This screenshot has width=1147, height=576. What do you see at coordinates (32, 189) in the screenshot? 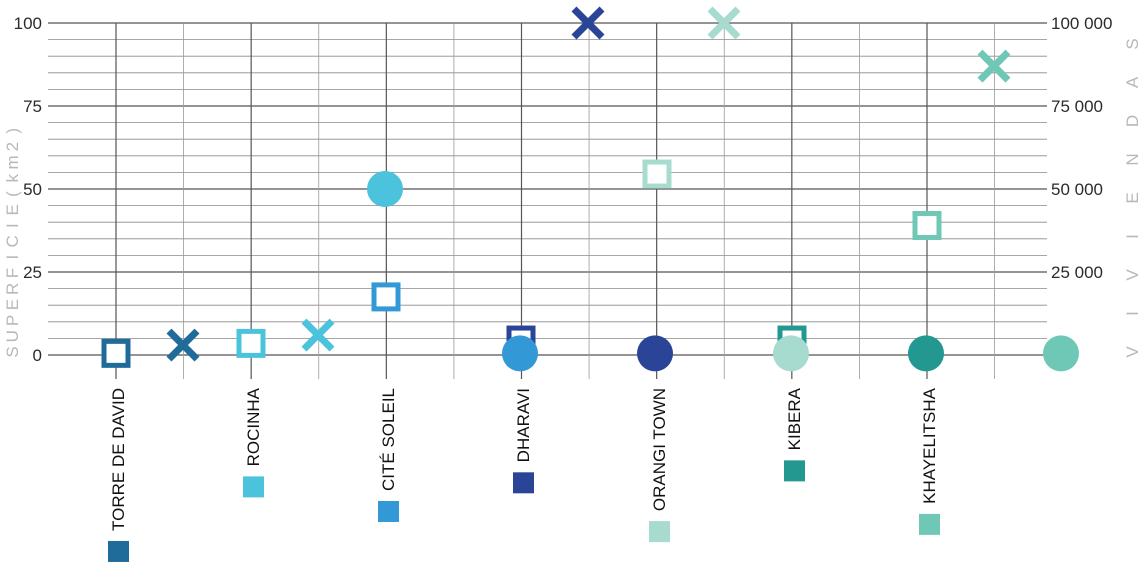
I see `left-tick-label: 50` at bounding box center [32, 189].